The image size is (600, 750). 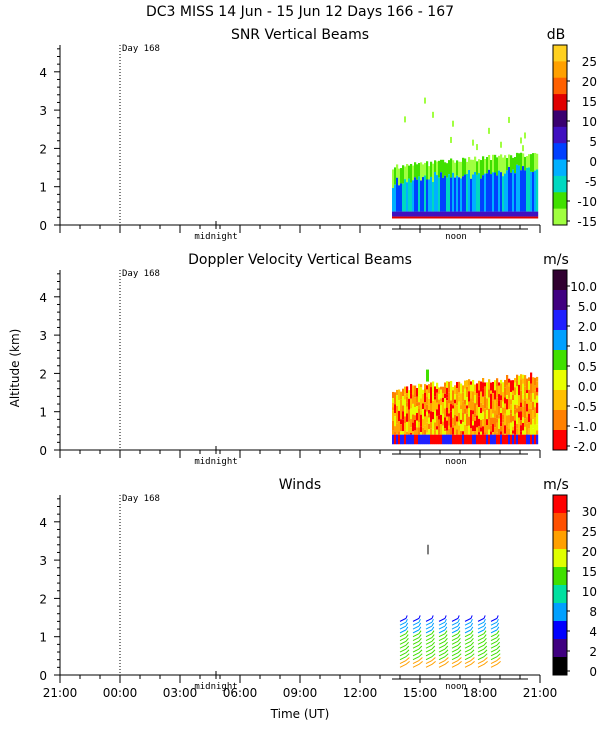 What do you see at coordinates (43, 523) in the screenshot?
I see `y-tick-label: 4` at bounding box center [43, 523].